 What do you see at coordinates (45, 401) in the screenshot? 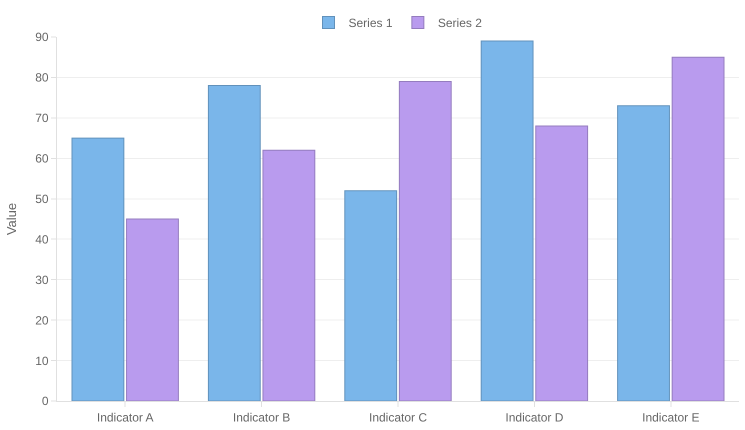
I see `y-tick-label: 0` at bounding box center [45, 401].